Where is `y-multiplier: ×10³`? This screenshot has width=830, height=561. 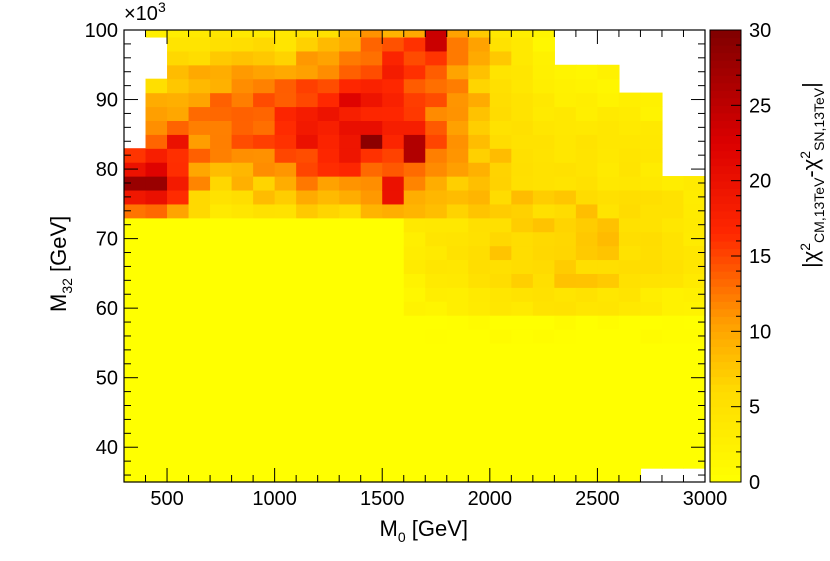 y-multiplier: ×10³ is located at coordinates (145, 12).